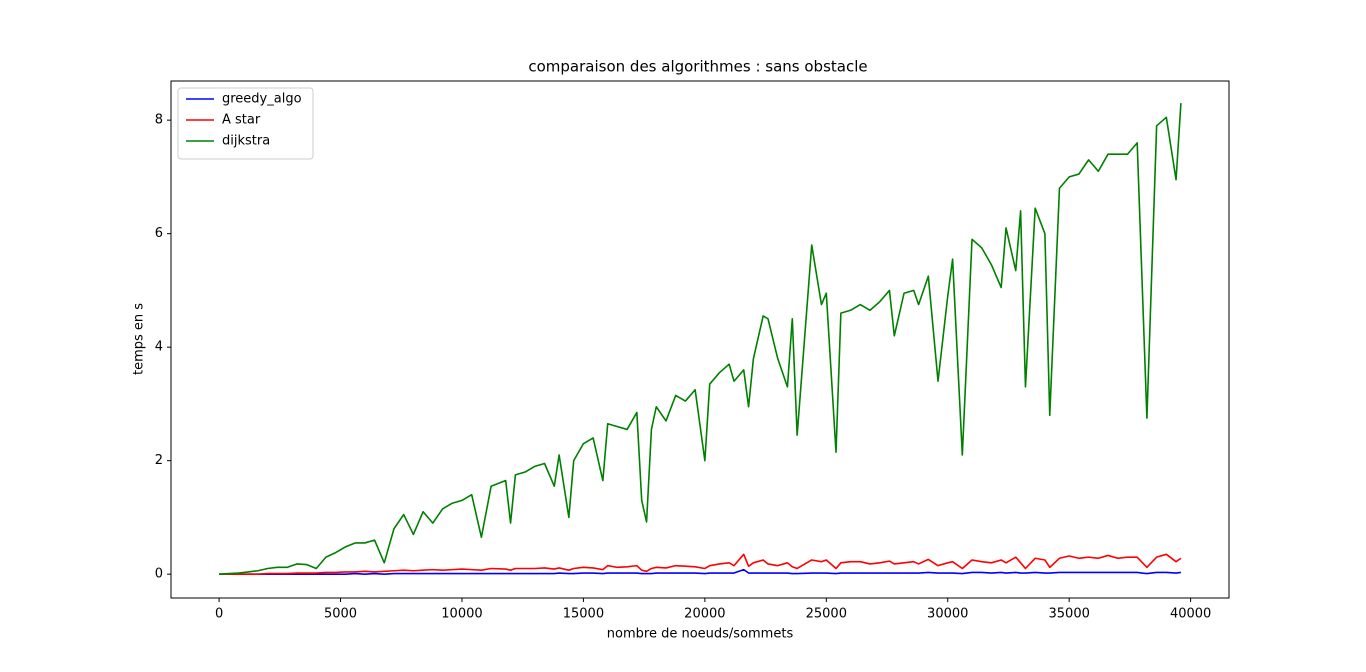  I want to click on x-tick-label: 30000, so click(947, 614).